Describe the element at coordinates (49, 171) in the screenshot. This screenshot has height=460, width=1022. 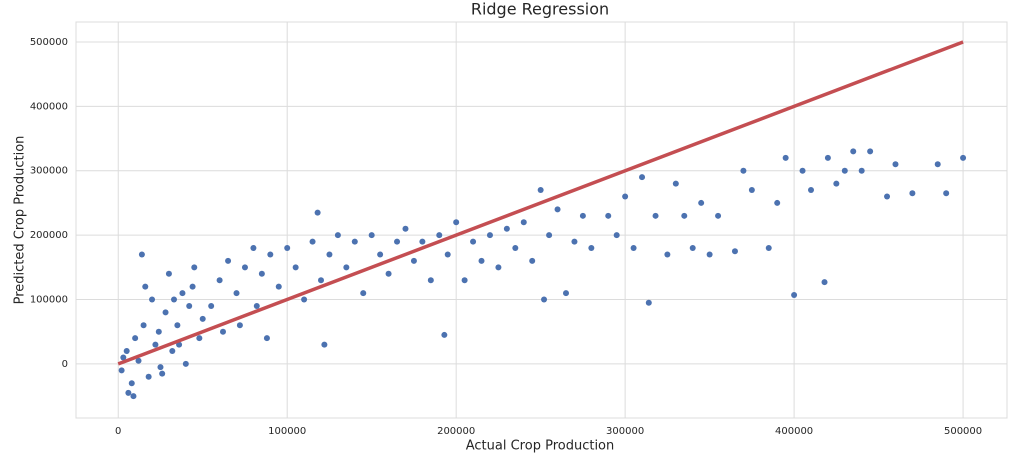
I see `y-tick-label: 300000` at that location.